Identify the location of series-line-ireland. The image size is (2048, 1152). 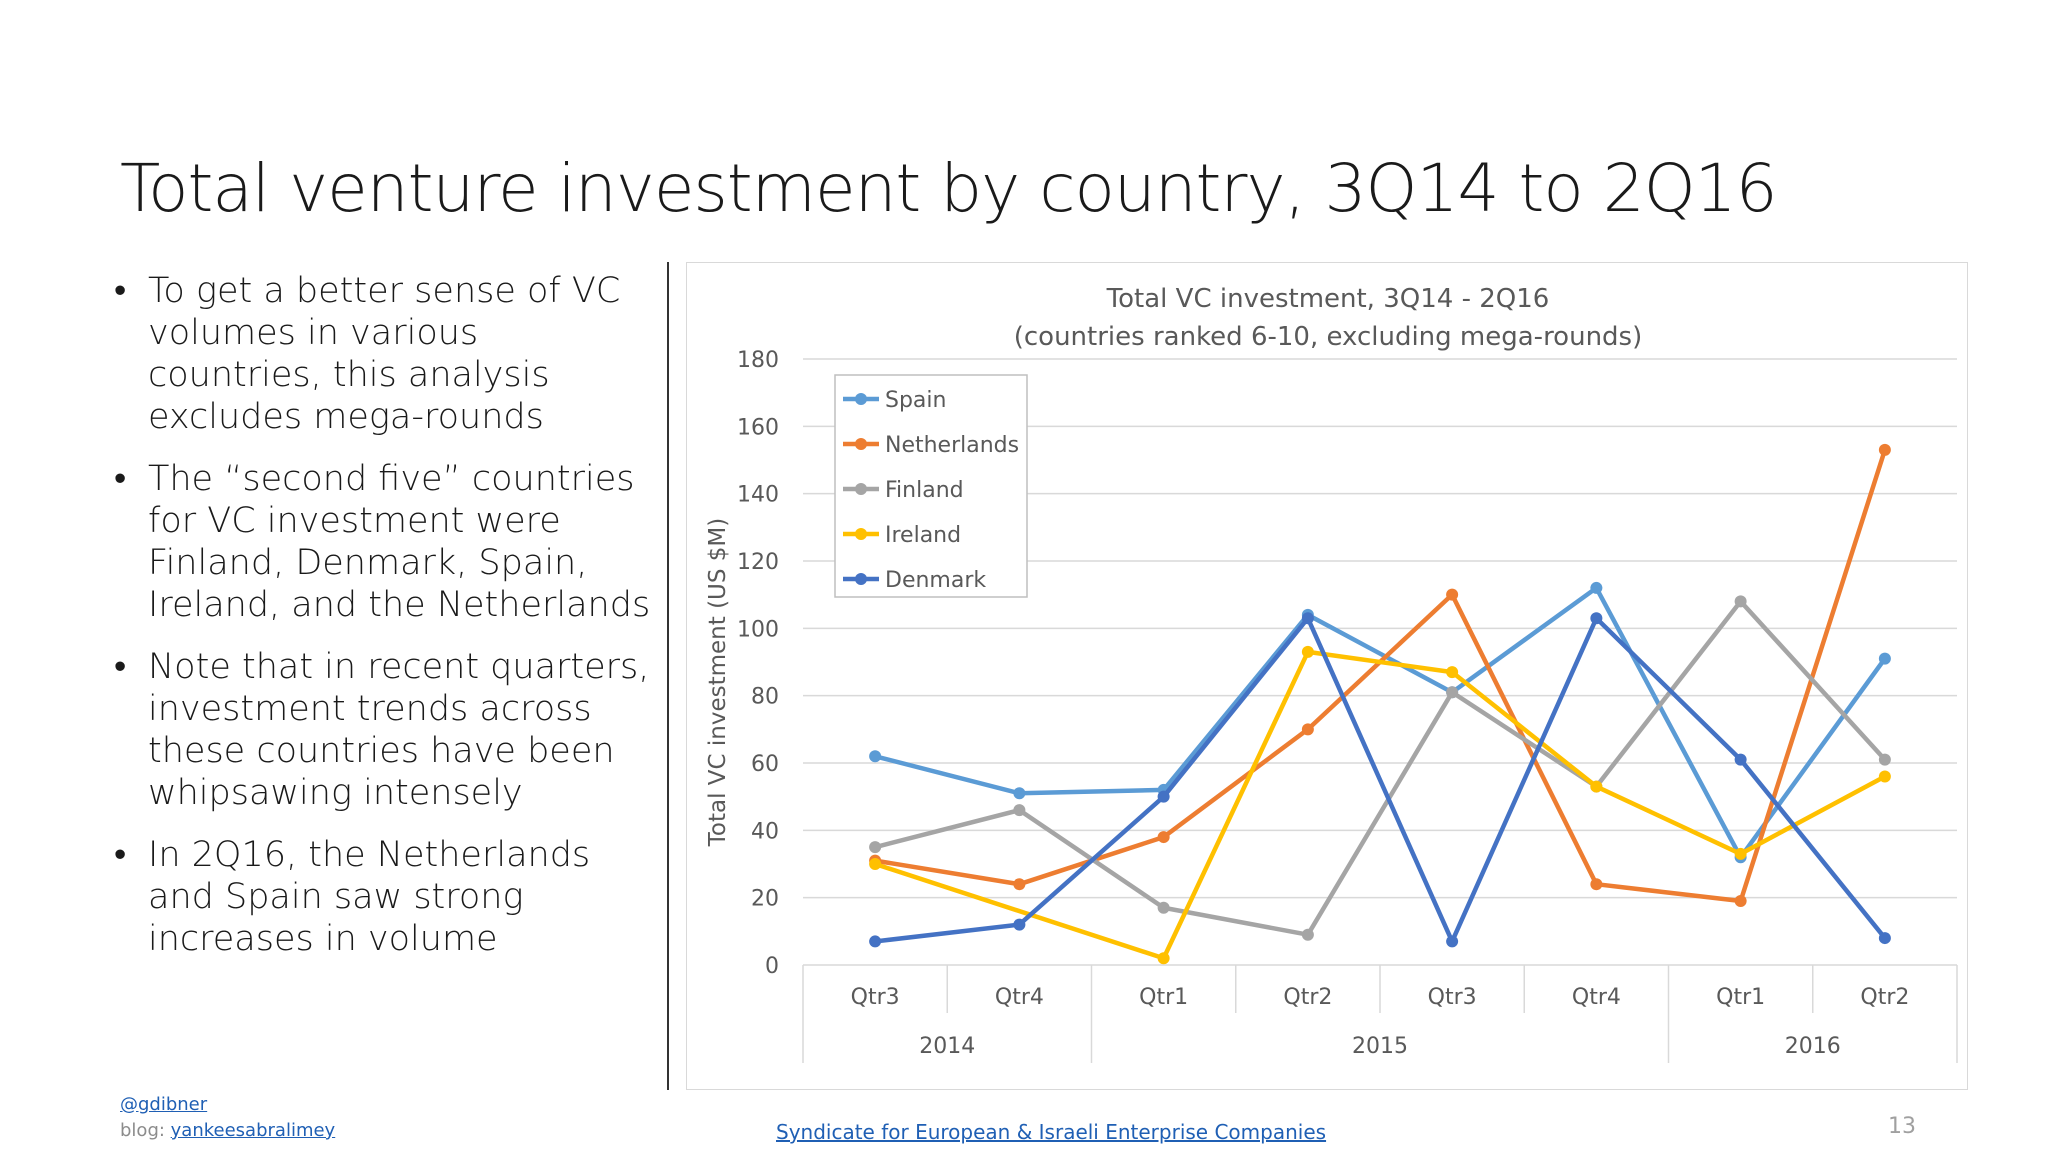
(1380, 805).